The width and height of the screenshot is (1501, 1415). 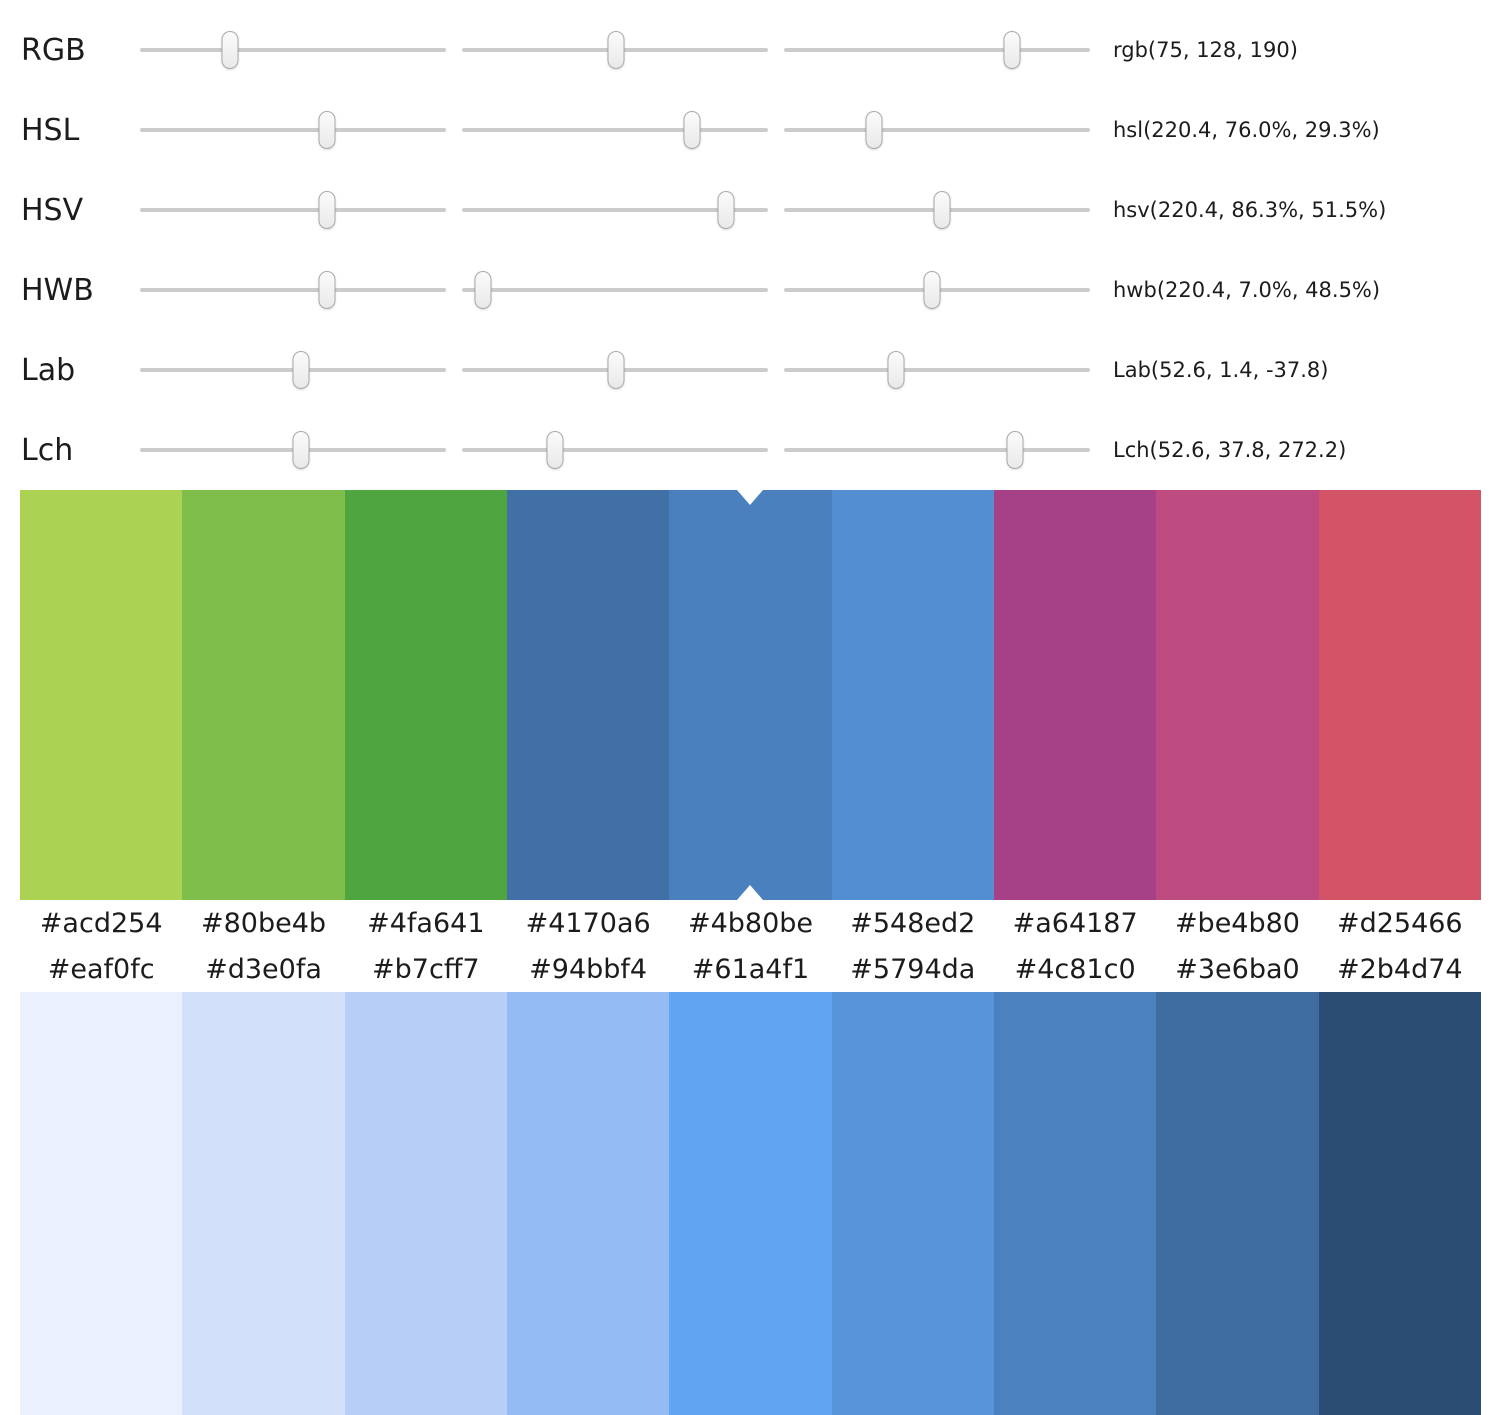 What do you see at coordinates (913, 969) in the screenshot?
I see `hex-code-label: #5794da` at bounding box center [913, 969].